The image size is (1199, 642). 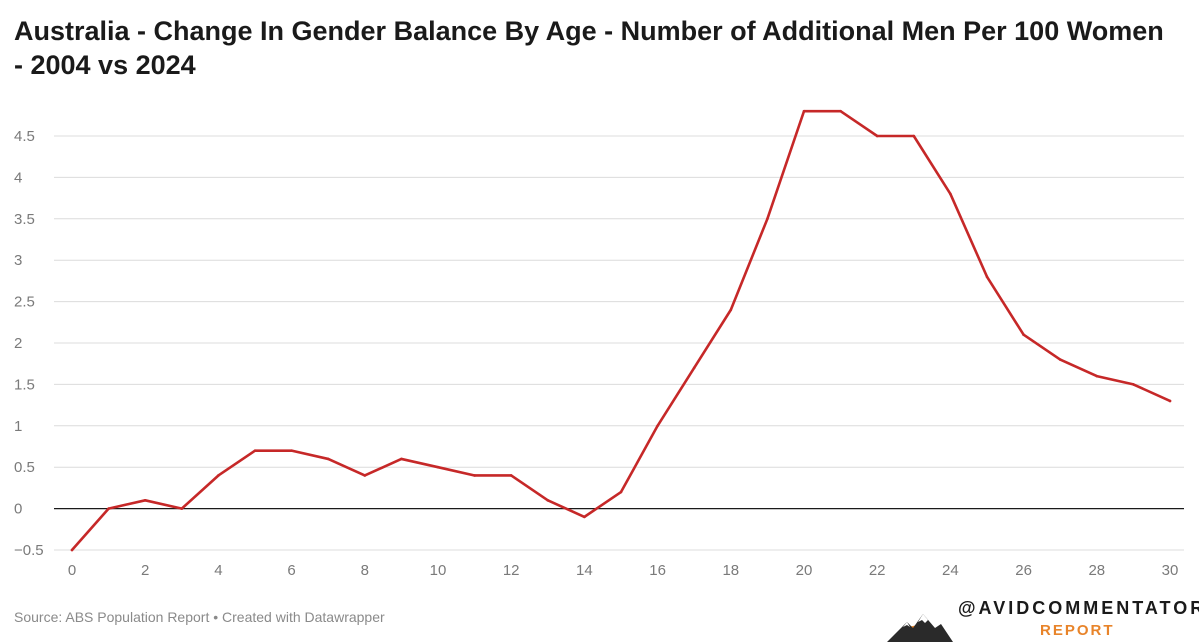 What do you see at coordinates (1077, 630) in the screenshot?
I see `brand-subtitle: REPORT` at bounding box center [1077, 630].